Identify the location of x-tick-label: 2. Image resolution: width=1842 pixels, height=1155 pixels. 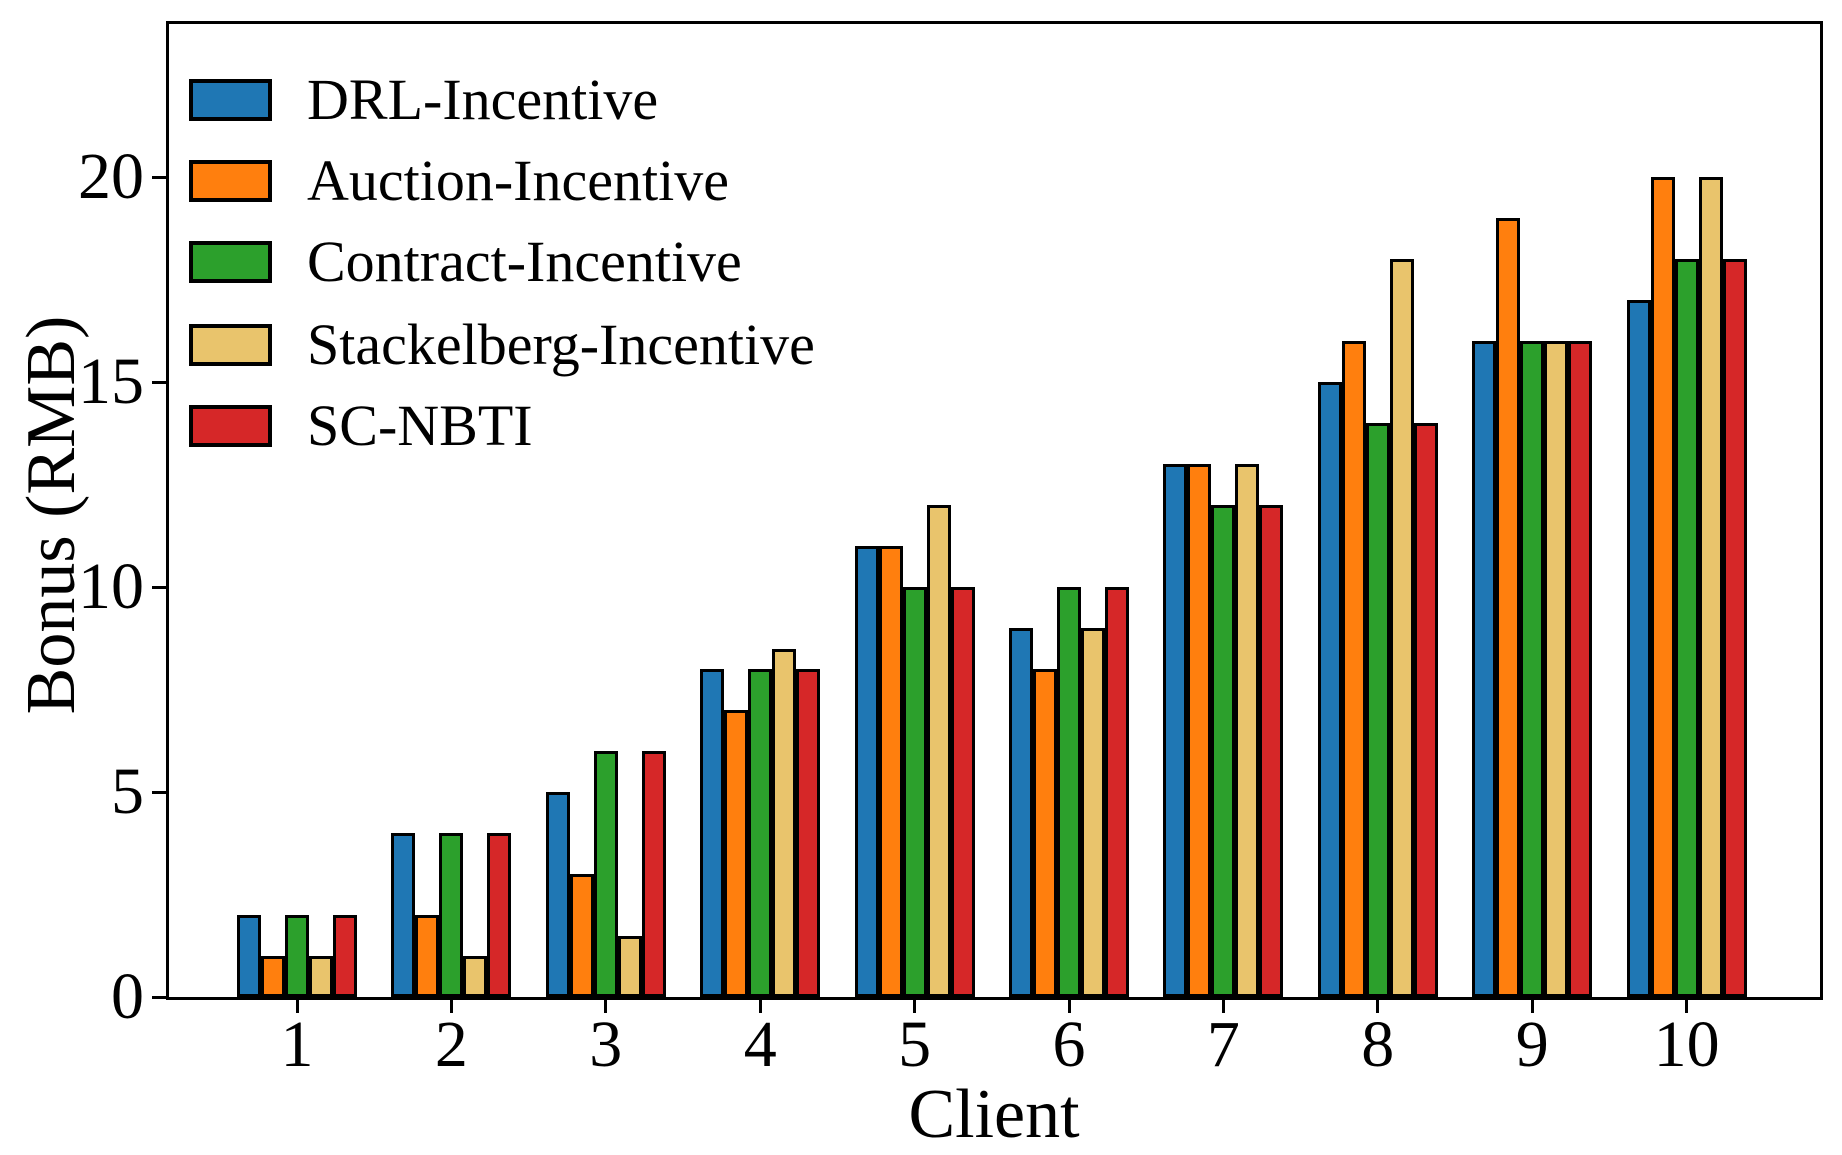
(451, 1044).